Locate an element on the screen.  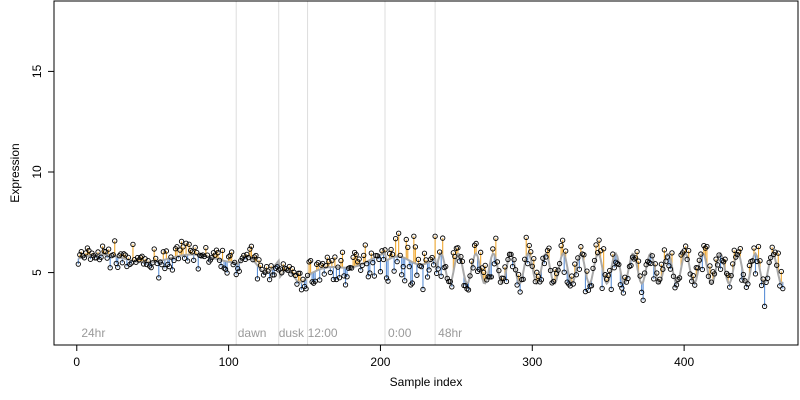
x-tick-label: 300 is located at coordinates (532, 362).